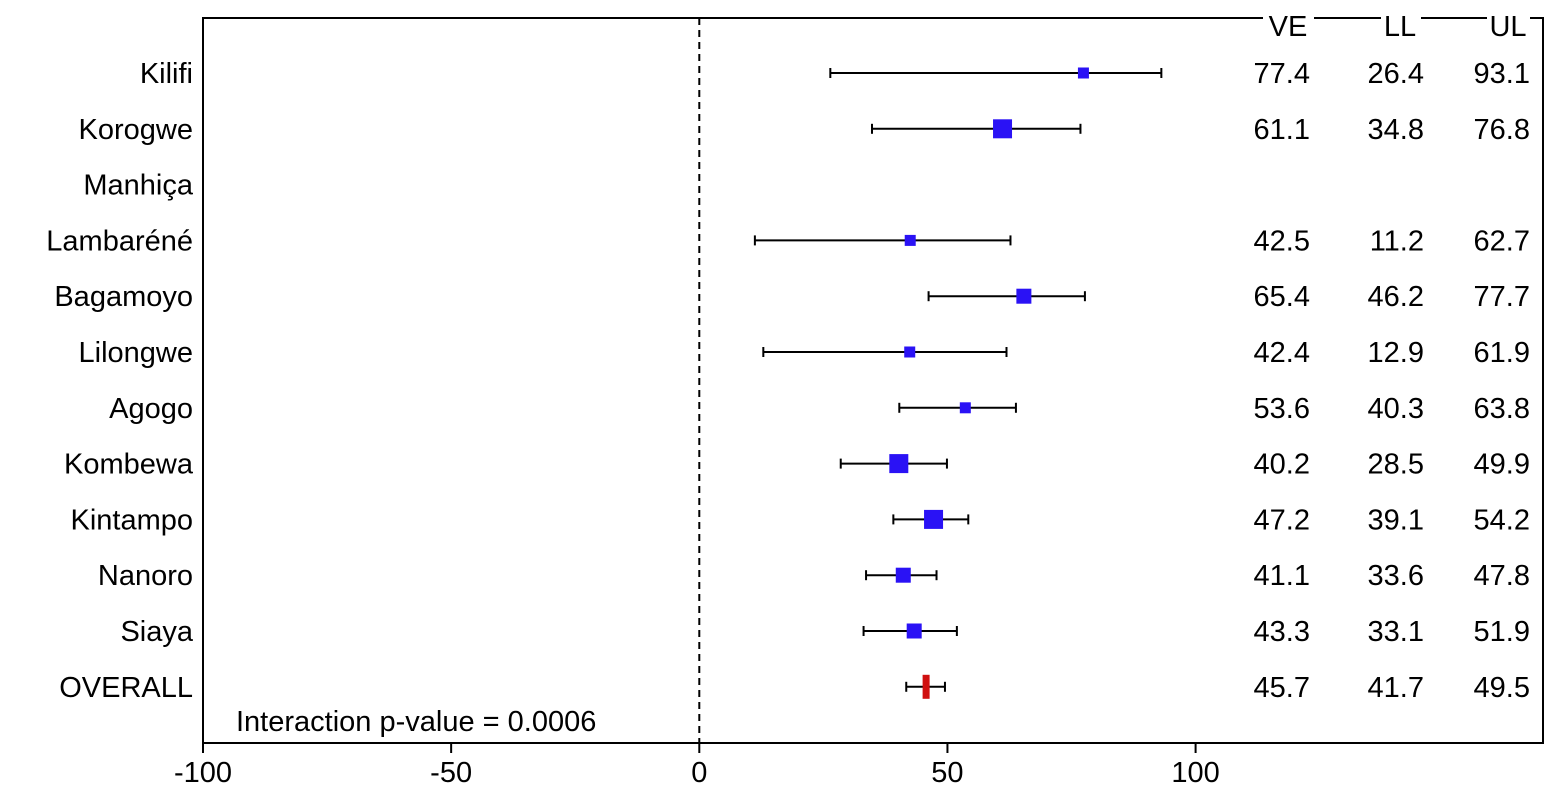 The image size is (1561, 800). Describe the element at coordinates (1396, 409) in the screenshot. I see `ll-value: 40.3` at that location.